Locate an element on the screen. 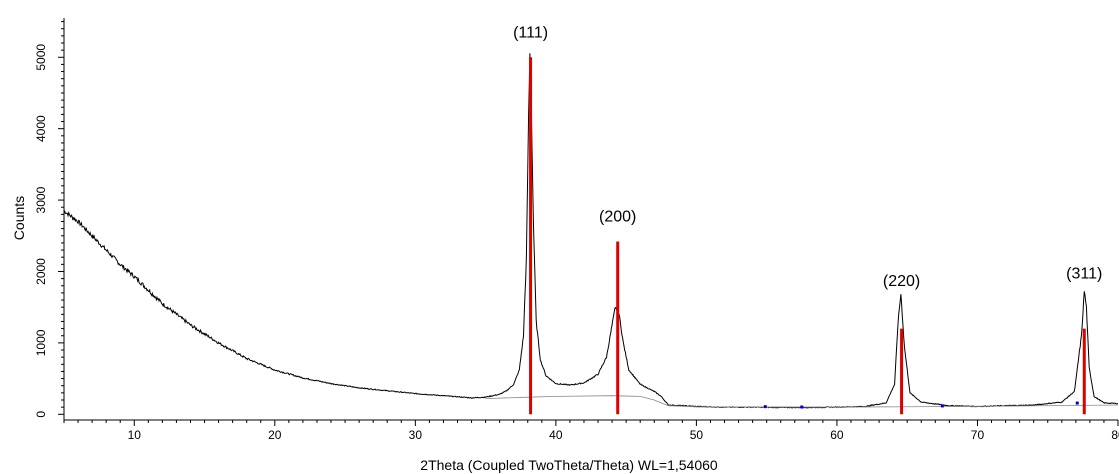 The image size is (1119, 474). peak-label: (200) is located at coordinates (617, 216).